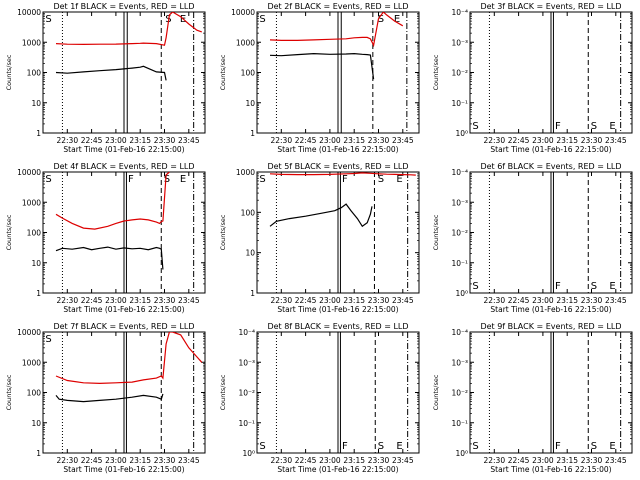 This screenshot has width=640, height=480. Describe the element at coordinates (123, 326) in the screenshot. I see `panel-title: Det 7f BLACK = Events, RED = LLD` at that location.